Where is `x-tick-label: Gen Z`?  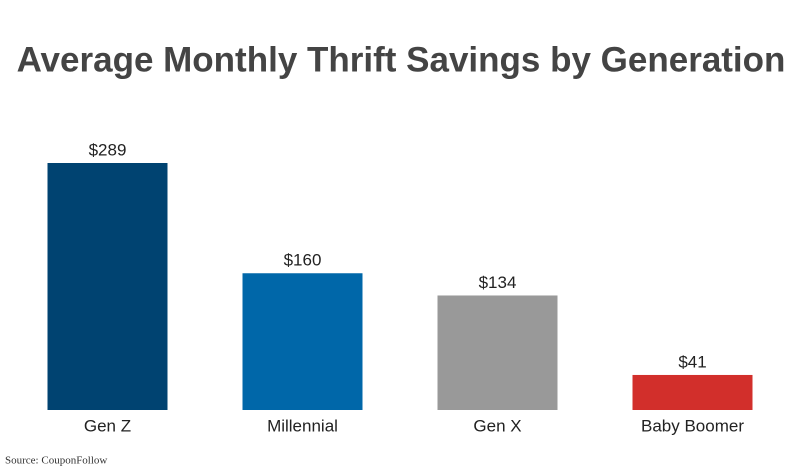
x-tick-label: Gen Z is located at coordinates (107, 425).